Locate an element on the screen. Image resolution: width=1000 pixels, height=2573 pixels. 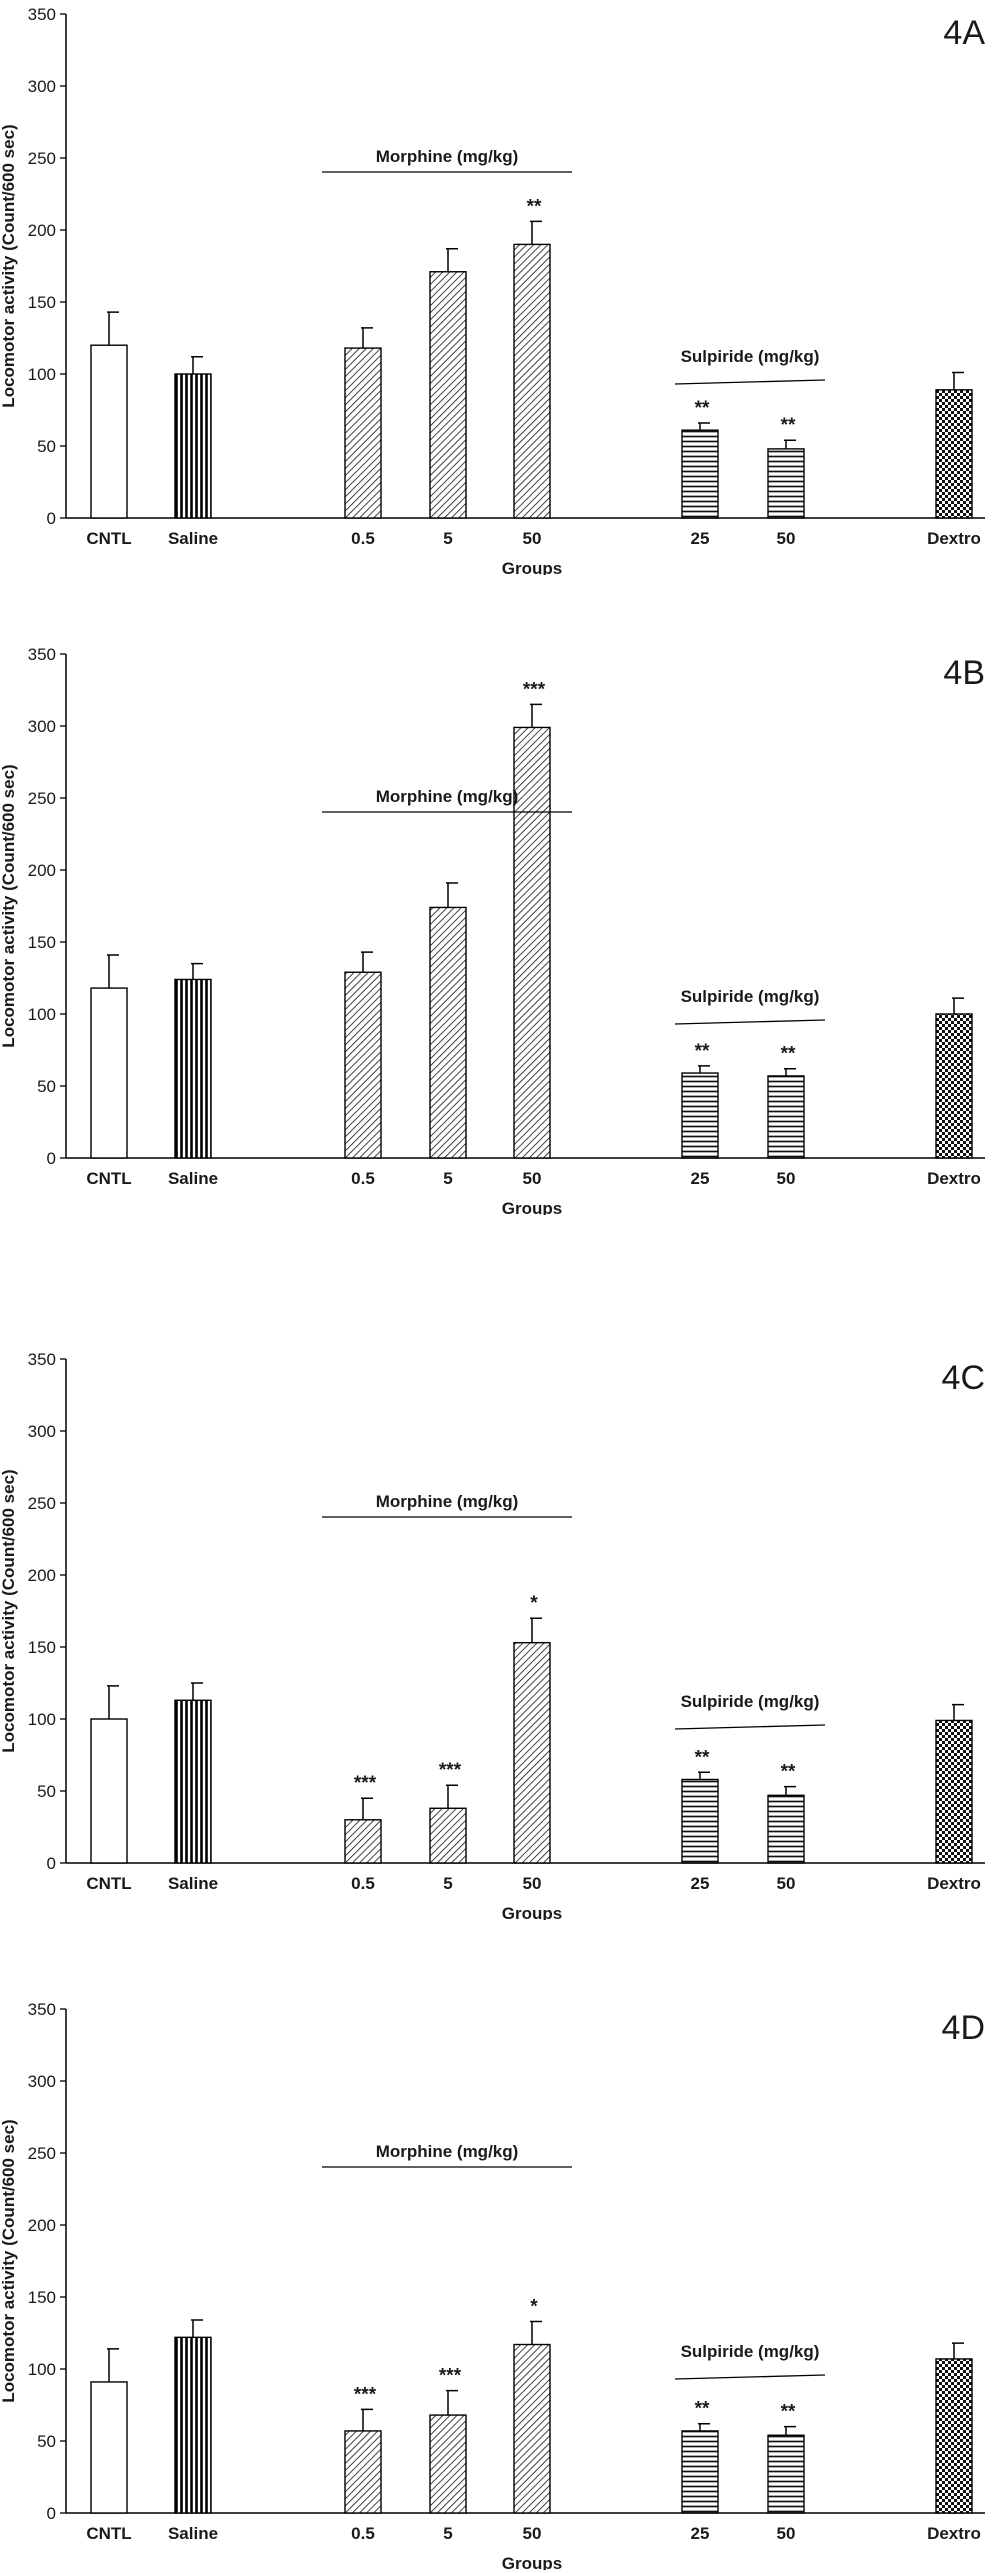
group-label: Sulpiride (mg/kg) is located at coordinates (750, 996).